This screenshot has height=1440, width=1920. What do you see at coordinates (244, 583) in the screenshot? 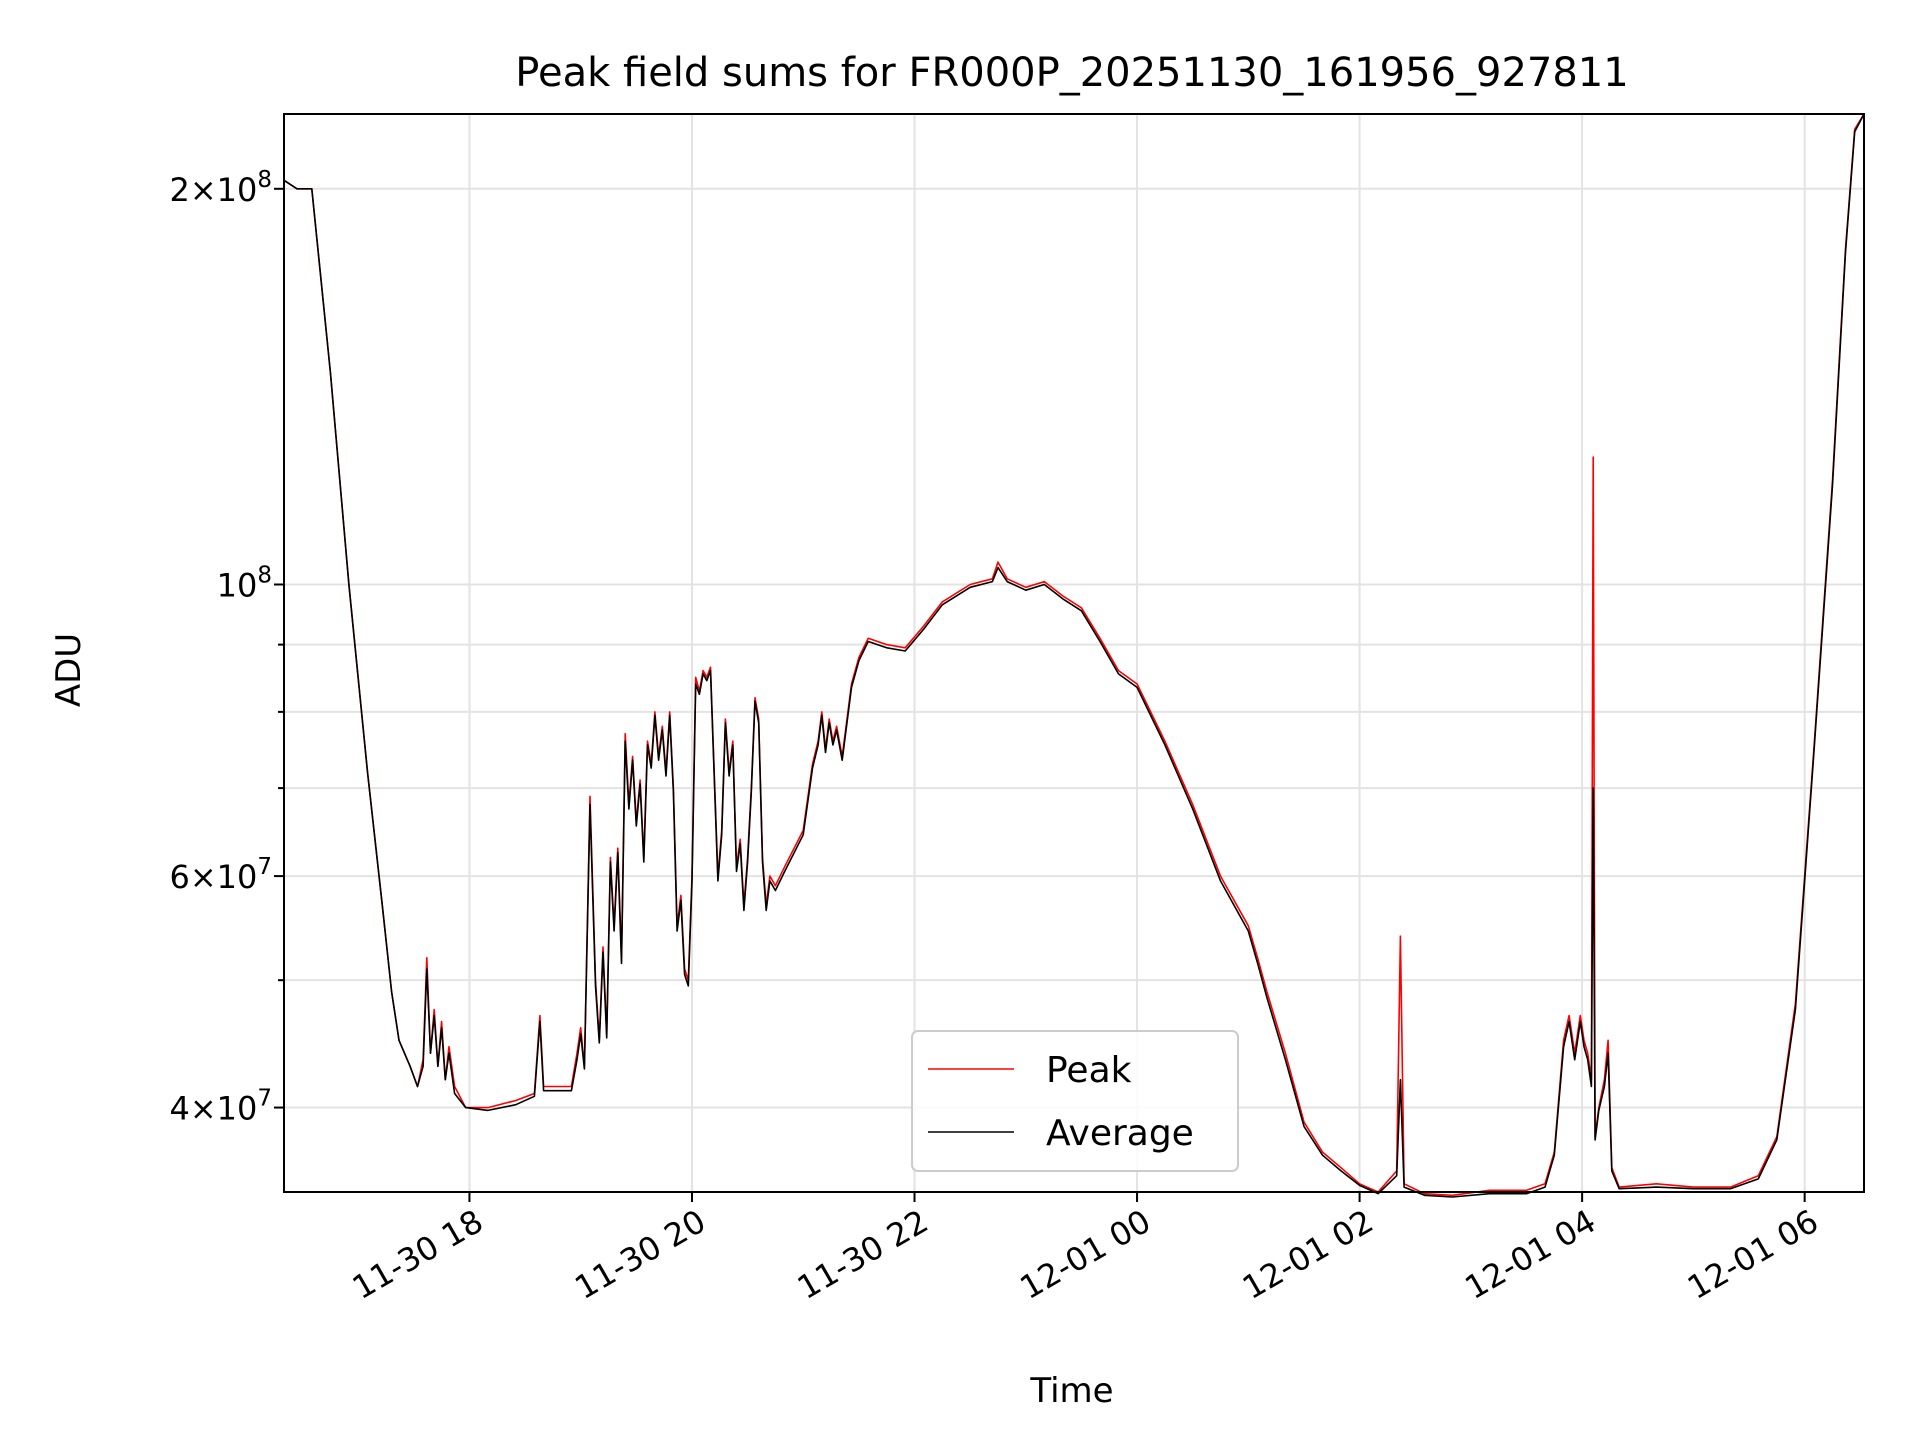
I see `y-tick-label: 108` at bounding box center [244, 583].